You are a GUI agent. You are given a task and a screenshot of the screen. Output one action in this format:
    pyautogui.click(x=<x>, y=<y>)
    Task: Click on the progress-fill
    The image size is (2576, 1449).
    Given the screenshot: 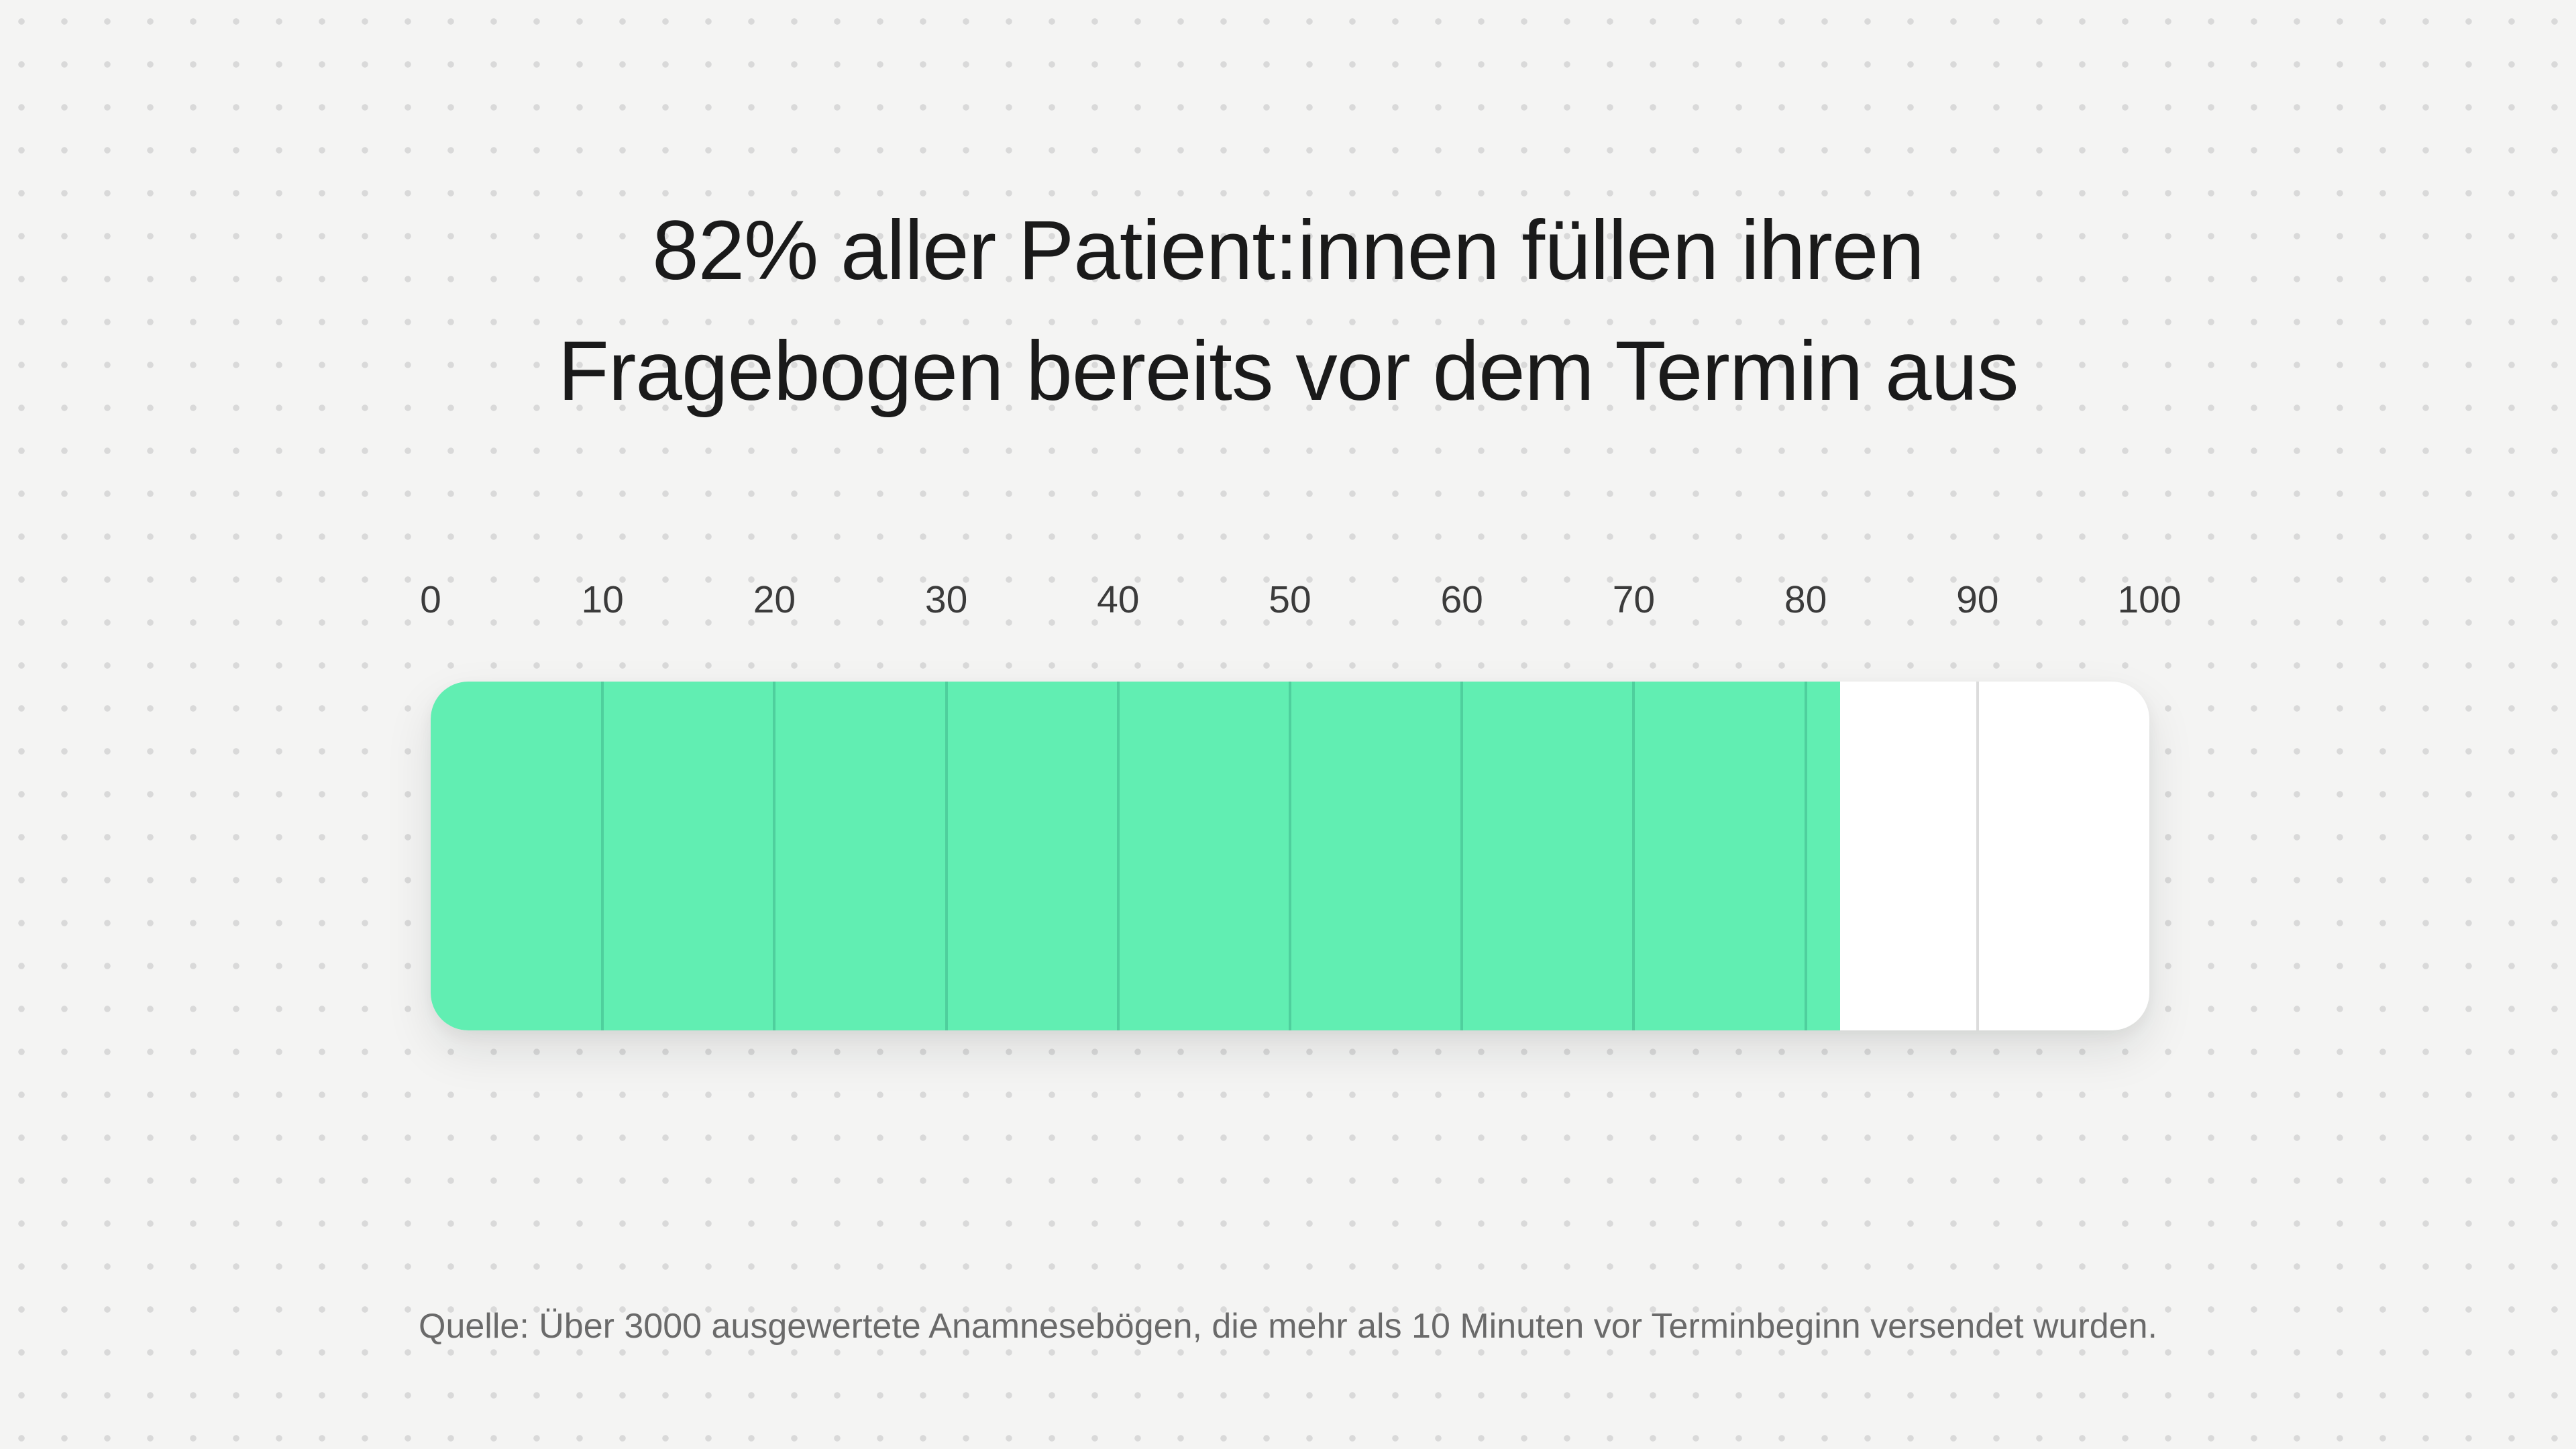 What is the action you would take?
    pyautogui.click(x=1135, y=856)
    